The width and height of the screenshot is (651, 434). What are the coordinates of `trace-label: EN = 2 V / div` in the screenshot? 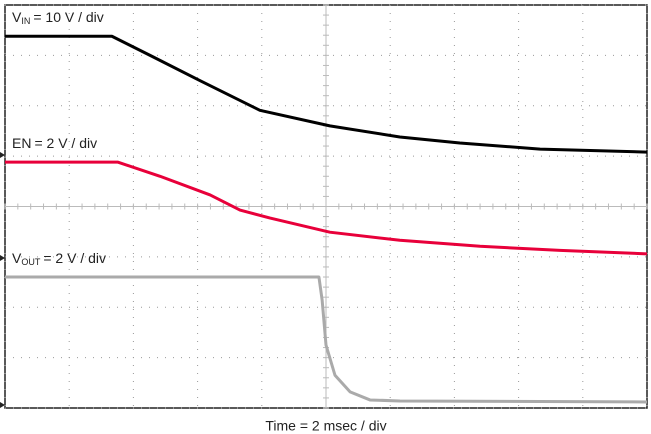 It's located at (54, 143).